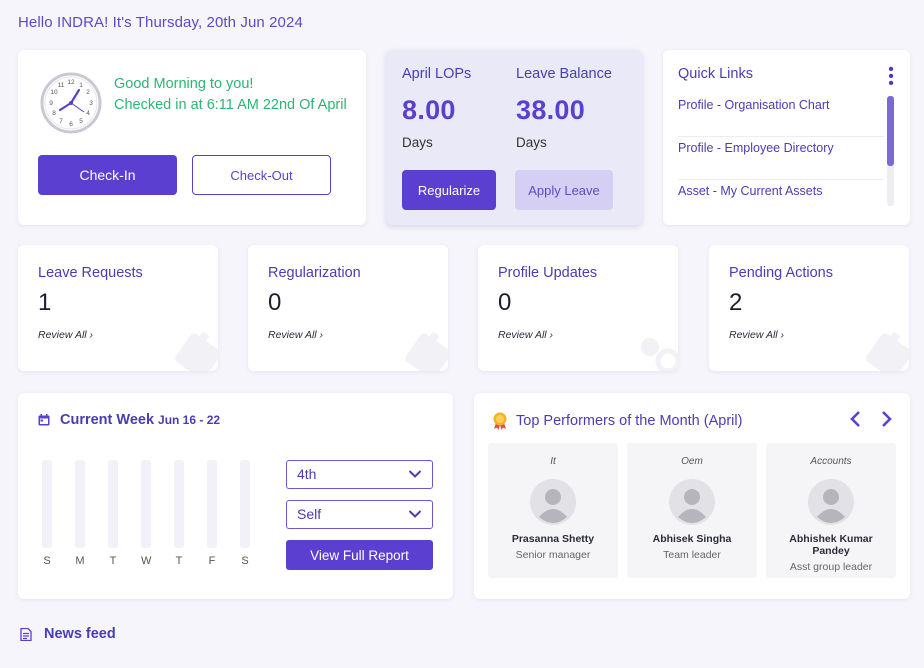 The image size is (924, 668). Describe the element at coordinates (61, 85) in the screenshot. I see `svg-text: 11` at that location.